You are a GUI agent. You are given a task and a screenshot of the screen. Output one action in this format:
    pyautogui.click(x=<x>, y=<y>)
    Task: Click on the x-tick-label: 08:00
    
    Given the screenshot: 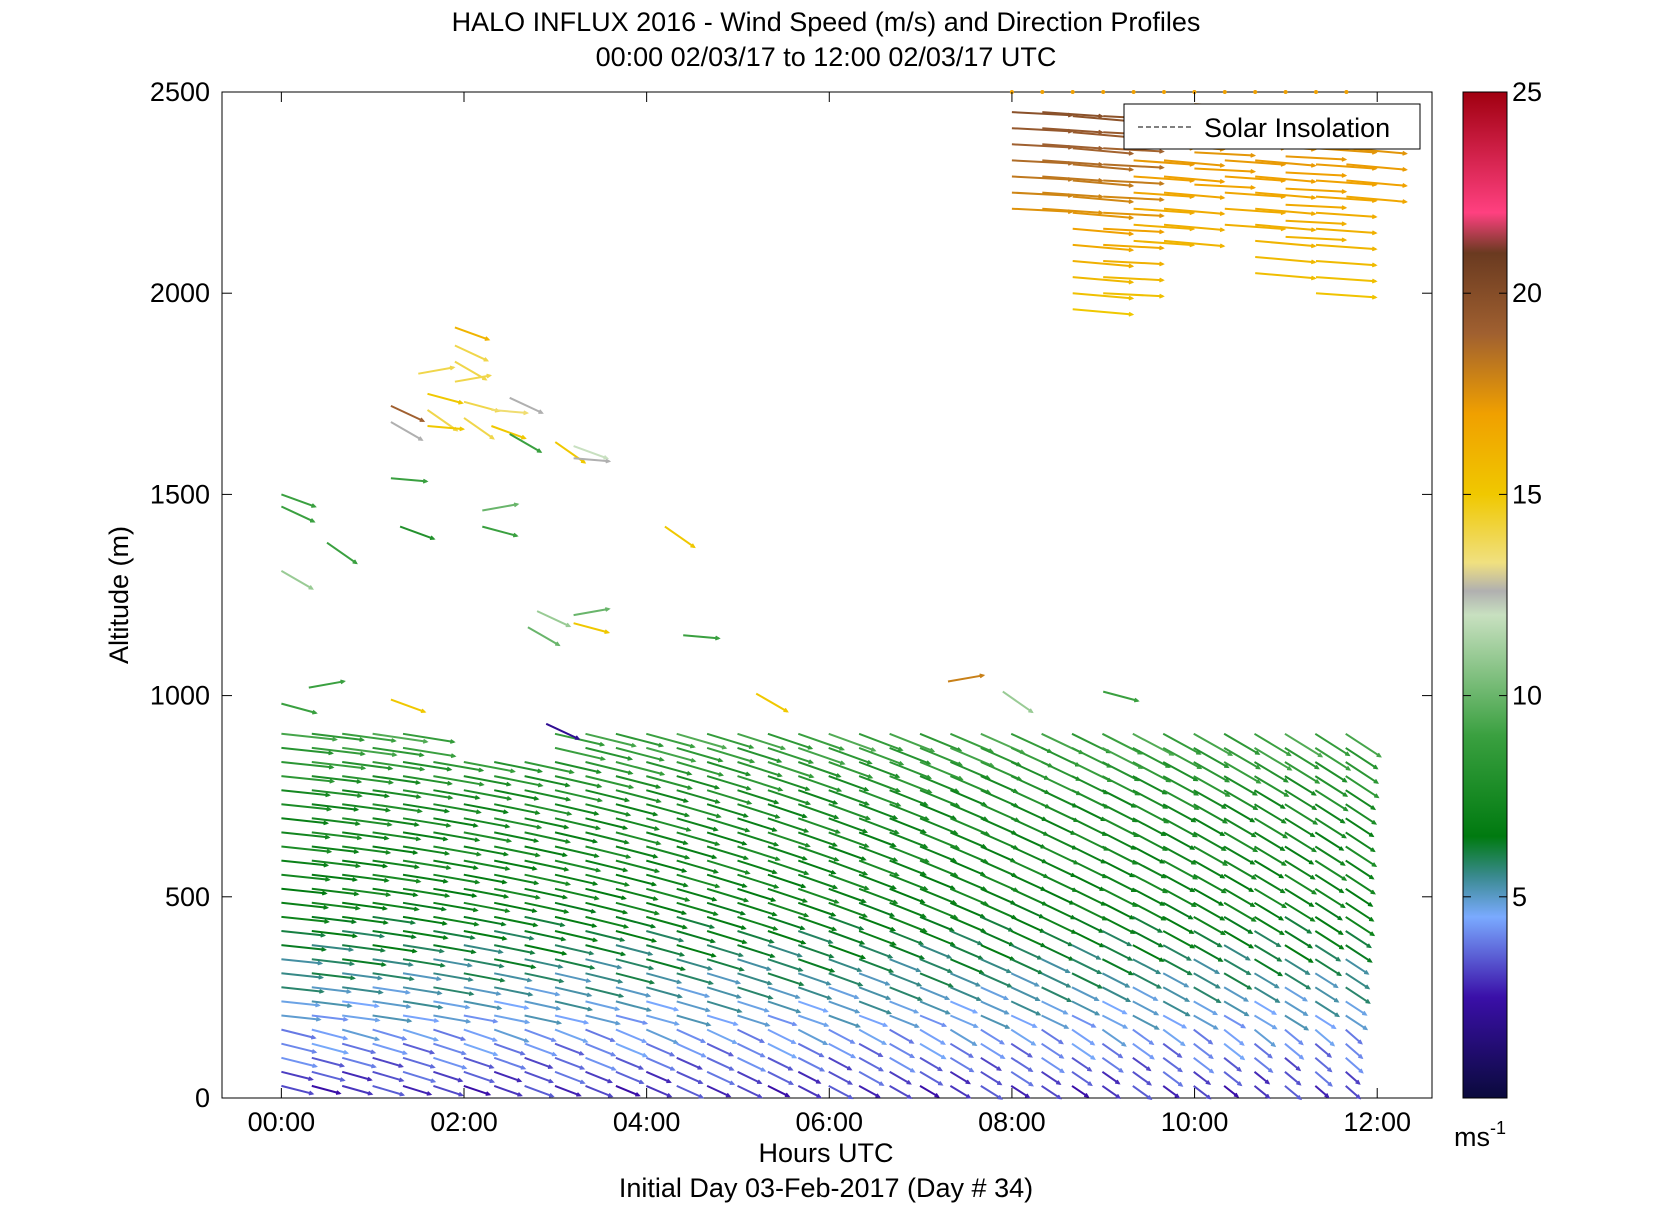 What is the action you would take?
    pyautogui.click(x=1012, y=1122)
    